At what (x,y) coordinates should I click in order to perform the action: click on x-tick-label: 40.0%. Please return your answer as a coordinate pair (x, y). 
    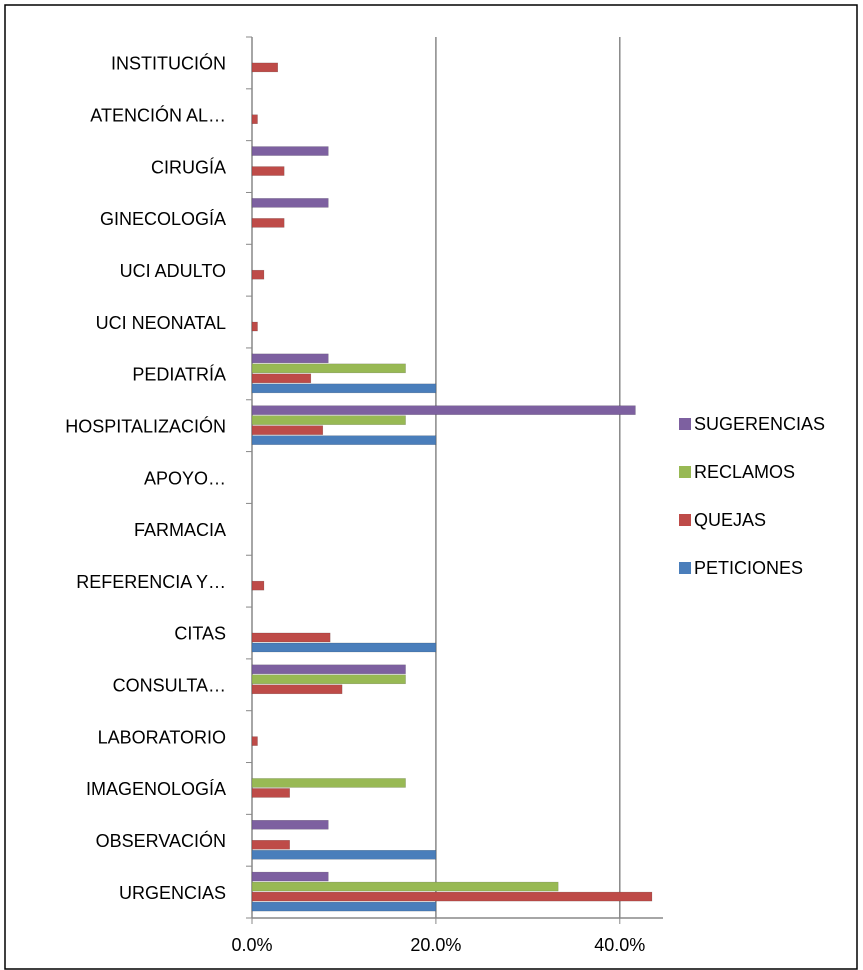
    Looking at the image, I should click on (619, 945).